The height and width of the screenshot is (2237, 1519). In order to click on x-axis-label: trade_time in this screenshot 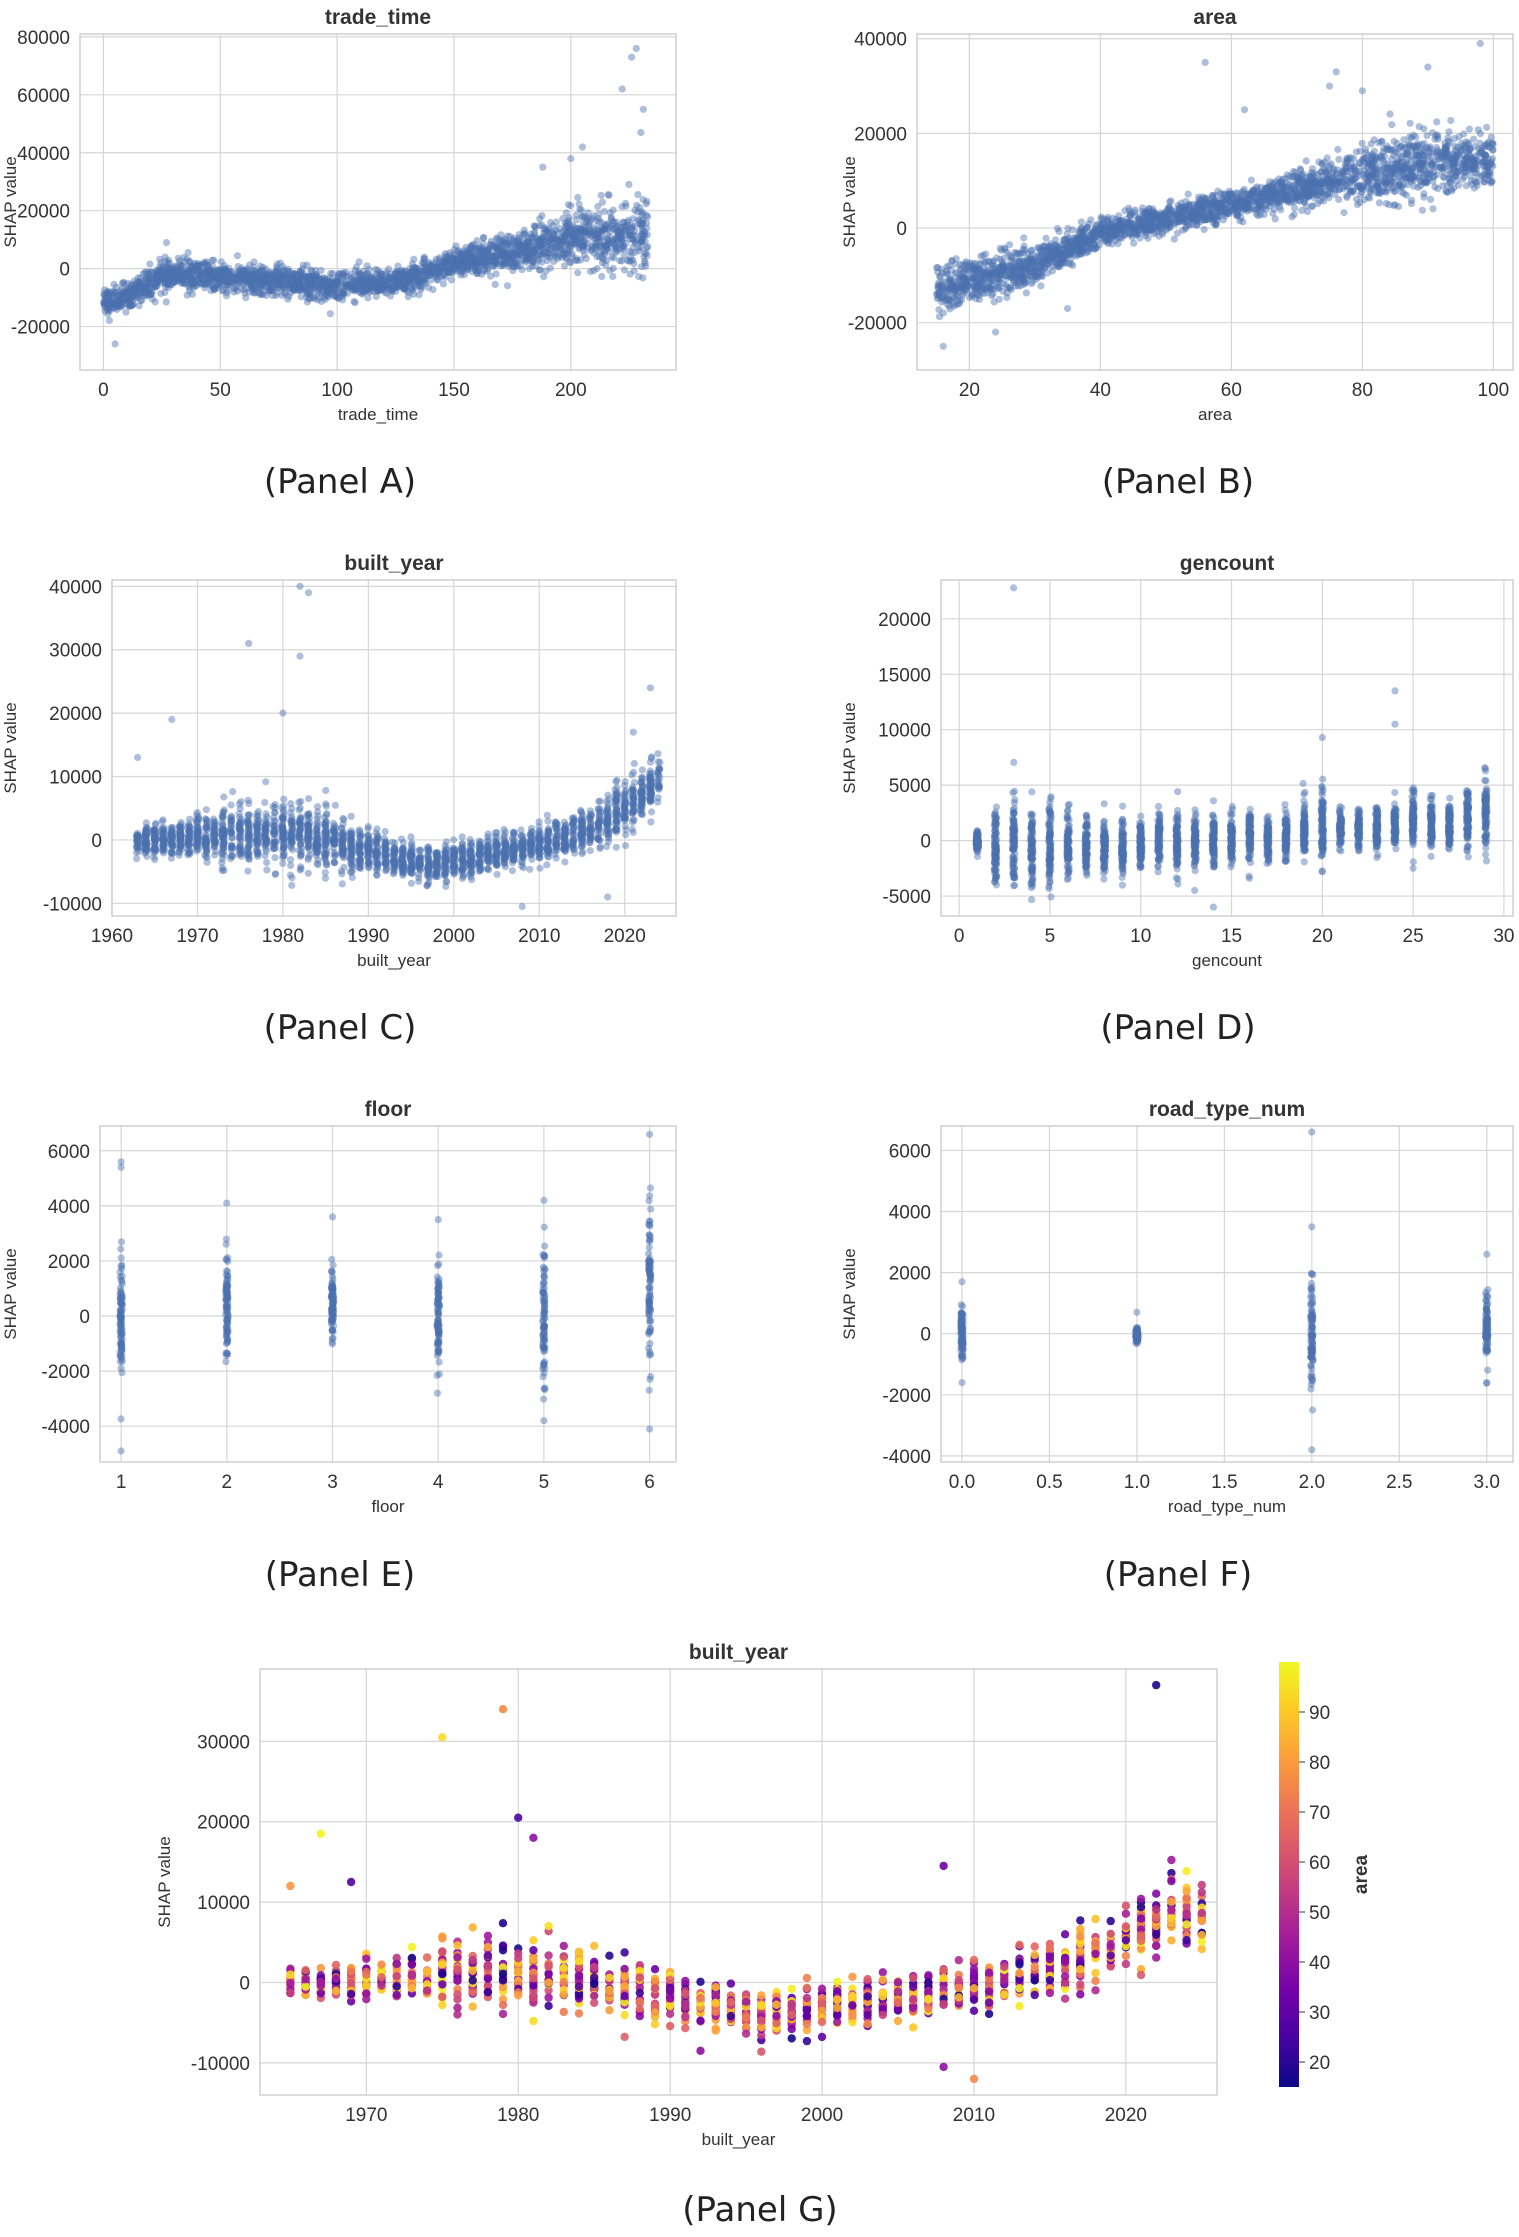, I will do `click(378, 414)`.